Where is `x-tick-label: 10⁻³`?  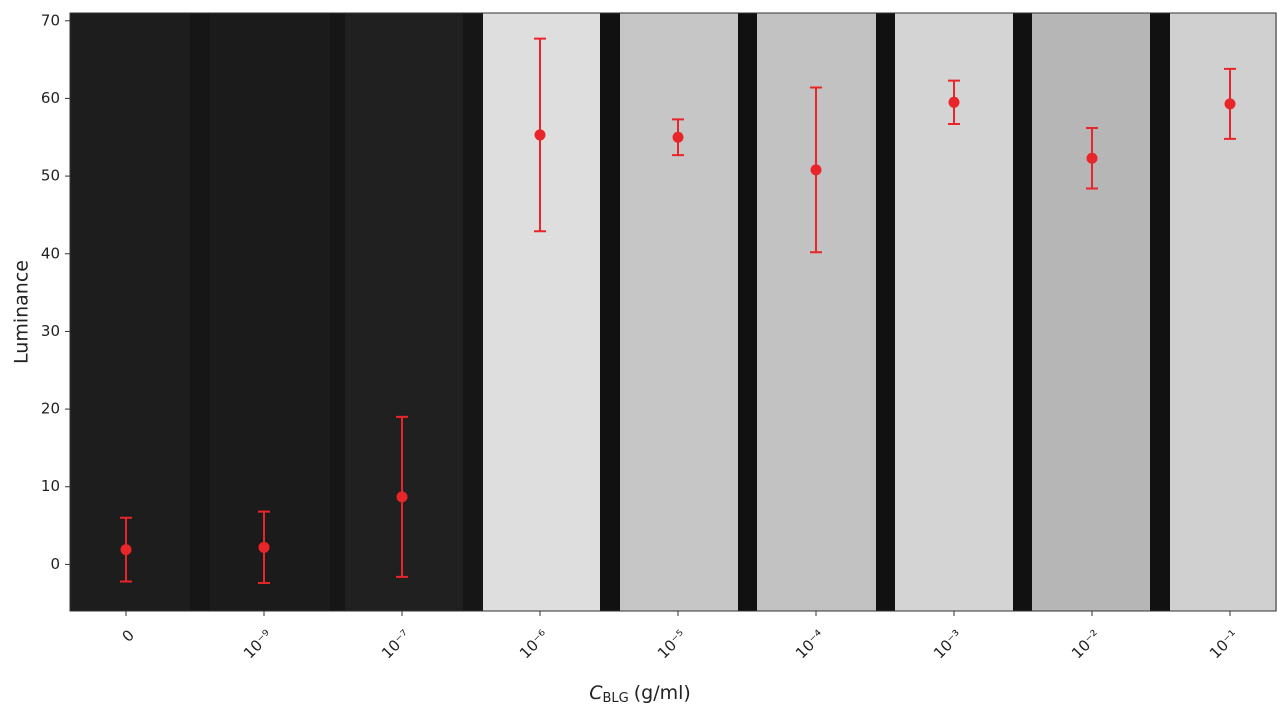 x-tick-label: 10⁻³ is located at coordinates (948, 644).